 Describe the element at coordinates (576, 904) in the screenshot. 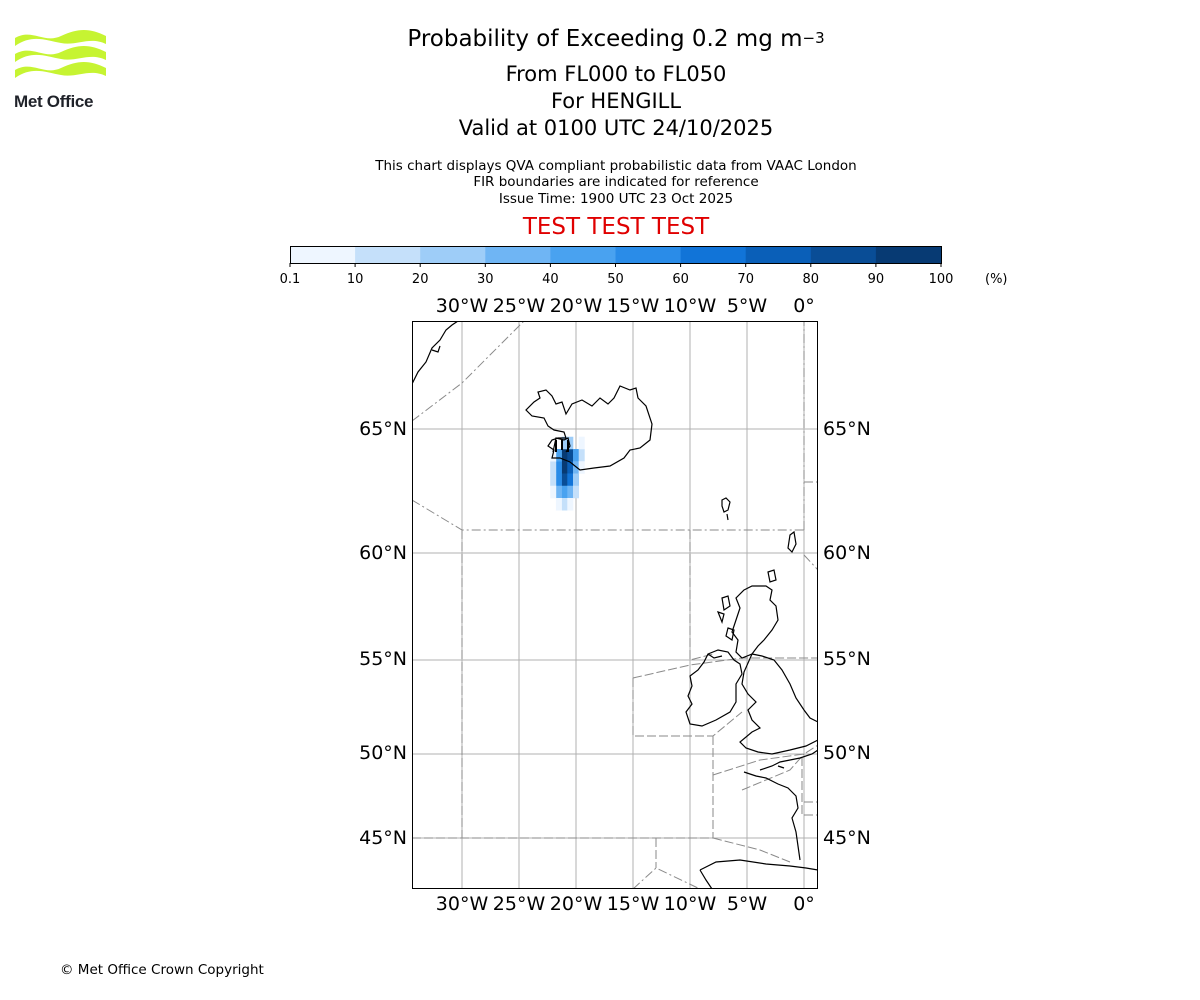

I see `lon-label-bottom: 20°W` at that location.